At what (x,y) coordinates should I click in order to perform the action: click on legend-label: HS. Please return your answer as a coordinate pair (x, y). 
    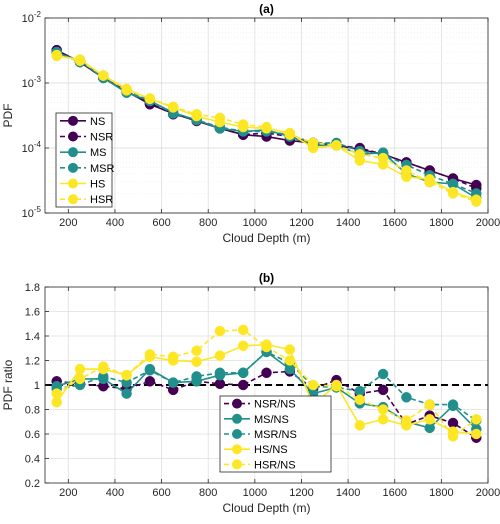
    Looking at the image, I should click on (97, 185).